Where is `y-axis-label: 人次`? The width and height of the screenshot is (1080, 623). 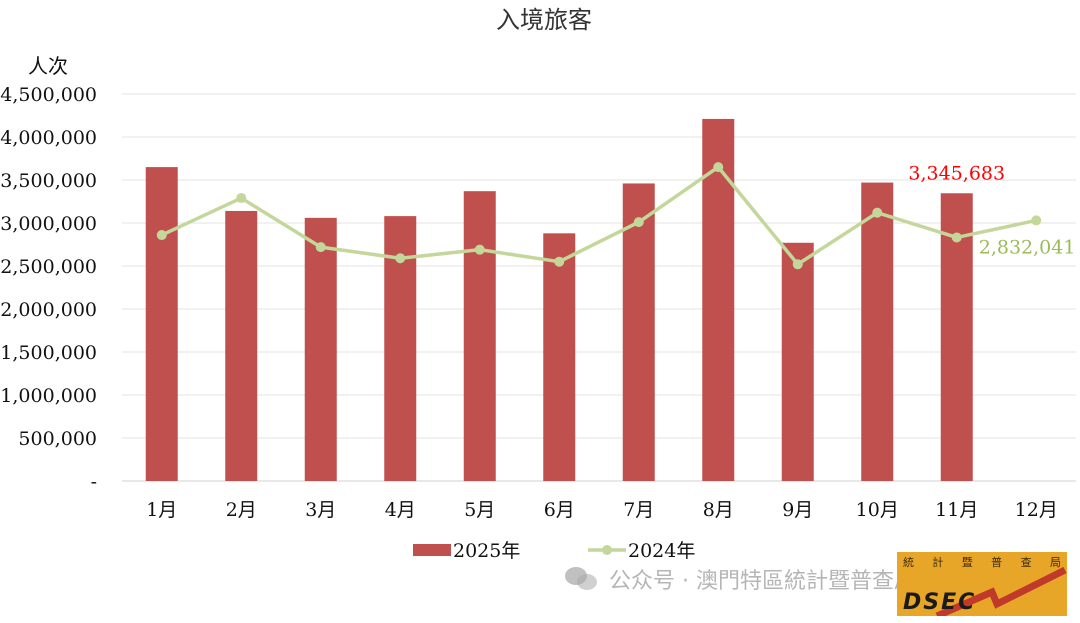
y-axis-label: 人次 is located at coordinates (48, 66).